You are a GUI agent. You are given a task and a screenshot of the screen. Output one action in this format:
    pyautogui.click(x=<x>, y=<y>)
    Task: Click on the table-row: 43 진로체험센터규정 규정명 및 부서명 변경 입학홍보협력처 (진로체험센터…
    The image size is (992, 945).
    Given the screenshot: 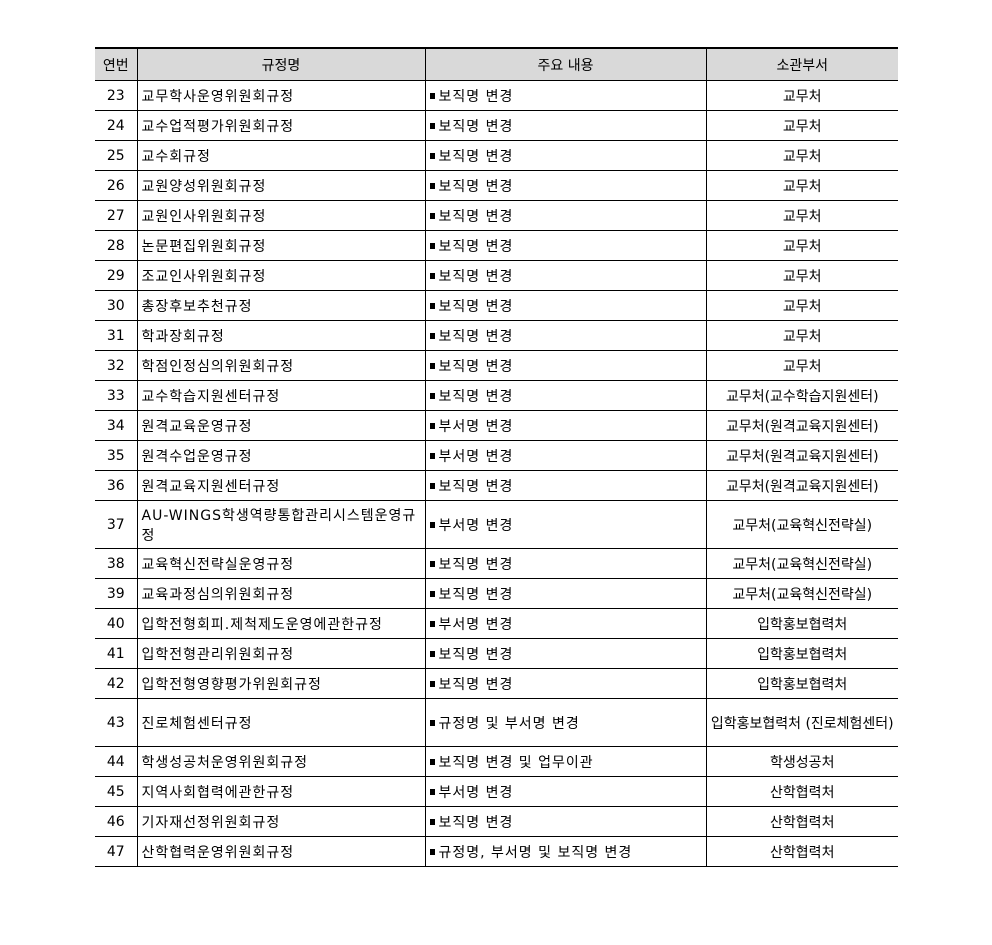 What is the action you would take?
    pyautogui.click(x=496, y=722)
    